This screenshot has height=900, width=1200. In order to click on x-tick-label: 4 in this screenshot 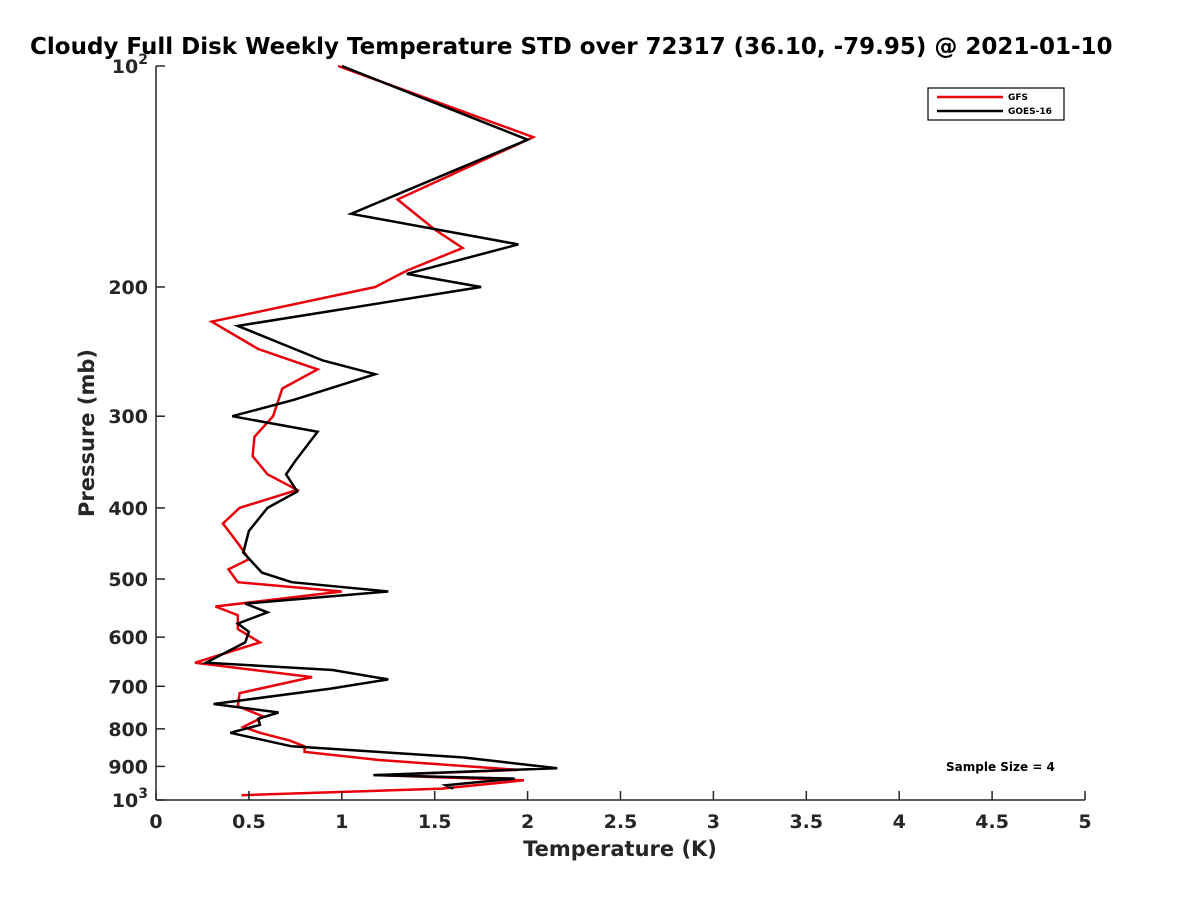, I will do `click(899, 822)`.